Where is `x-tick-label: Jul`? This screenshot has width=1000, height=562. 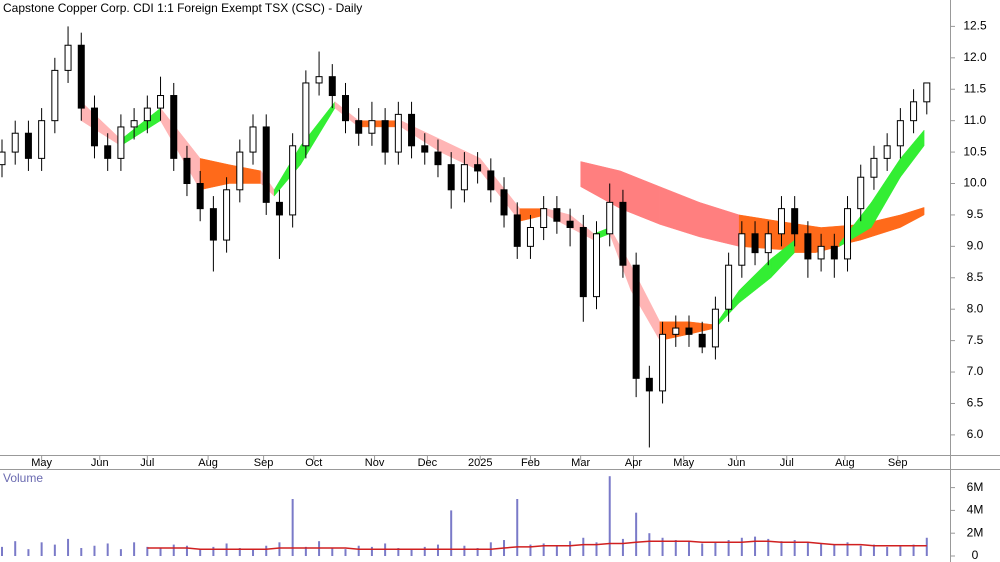 x-tick-label: Jul is located at coordinates (787, 463).